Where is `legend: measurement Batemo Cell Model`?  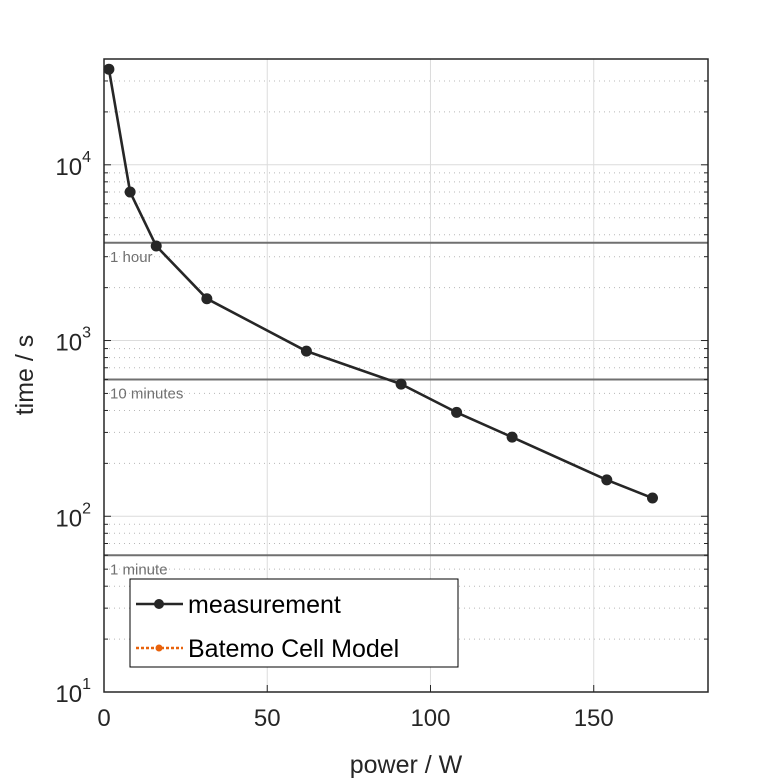 legend: measurement Batemo Cell Model is located at coordinates (294, 623).